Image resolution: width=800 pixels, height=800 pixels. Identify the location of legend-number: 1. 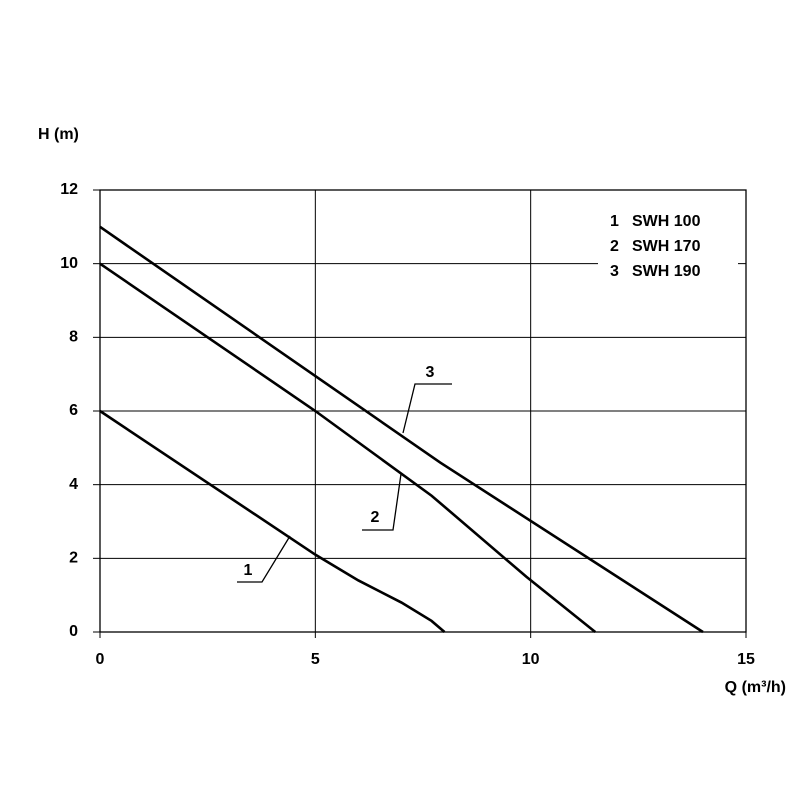
(614, 221).